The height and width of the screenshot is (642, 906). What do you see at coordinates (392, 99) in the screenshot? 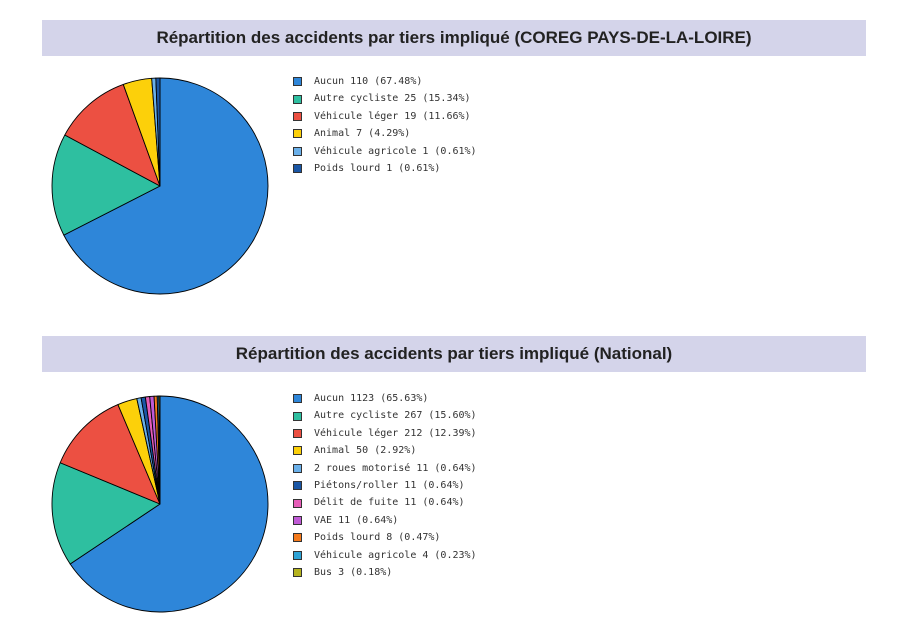
I see `legend-label: Autre cycliste 25 (15.34%)` at bounding box center [392, 99].